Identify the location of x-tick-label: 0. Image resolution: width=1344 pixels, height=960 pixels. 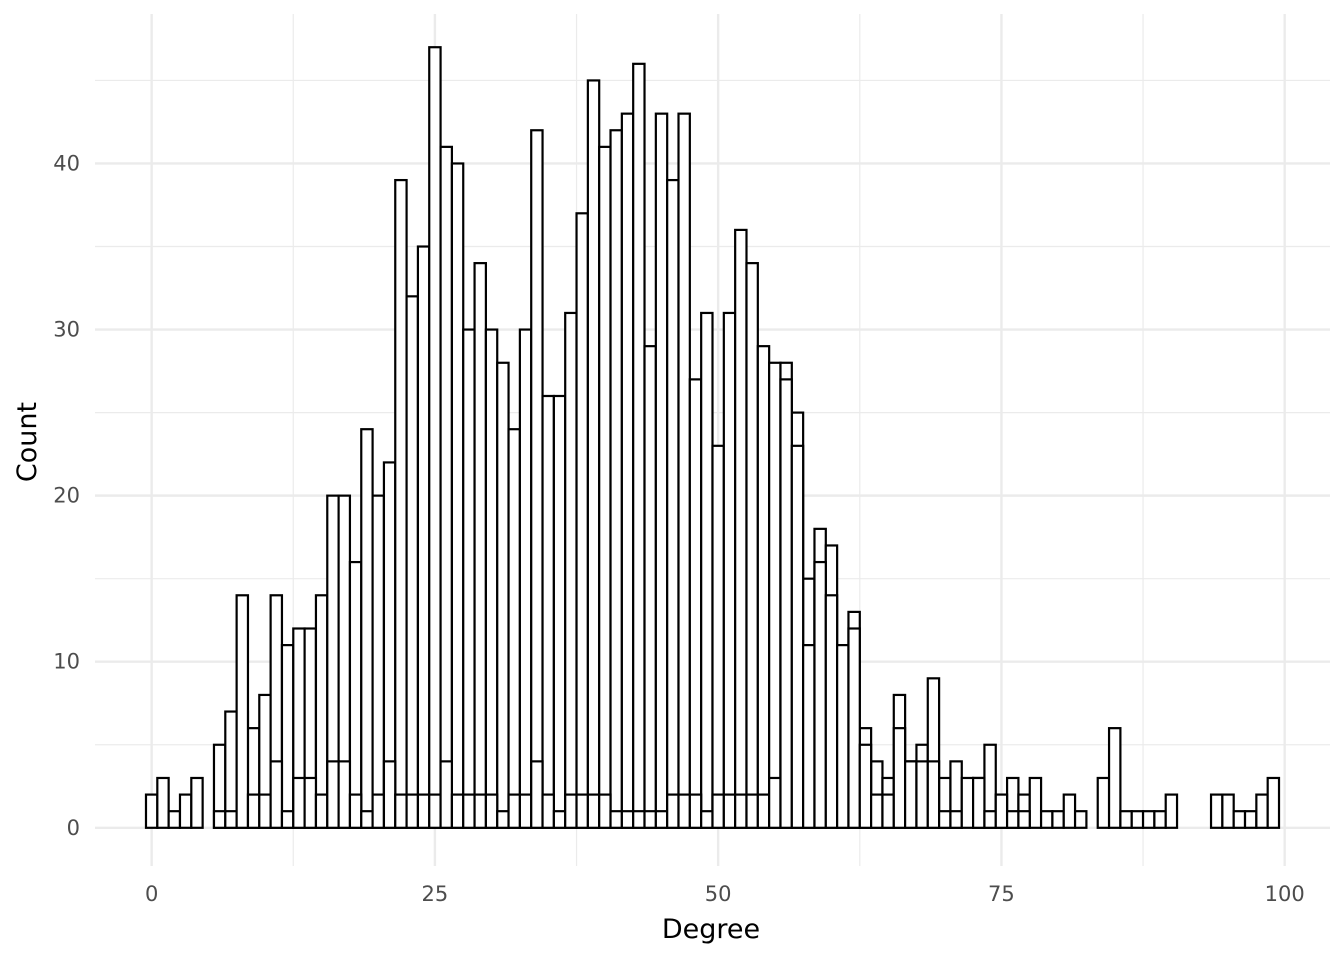
(151, 894).